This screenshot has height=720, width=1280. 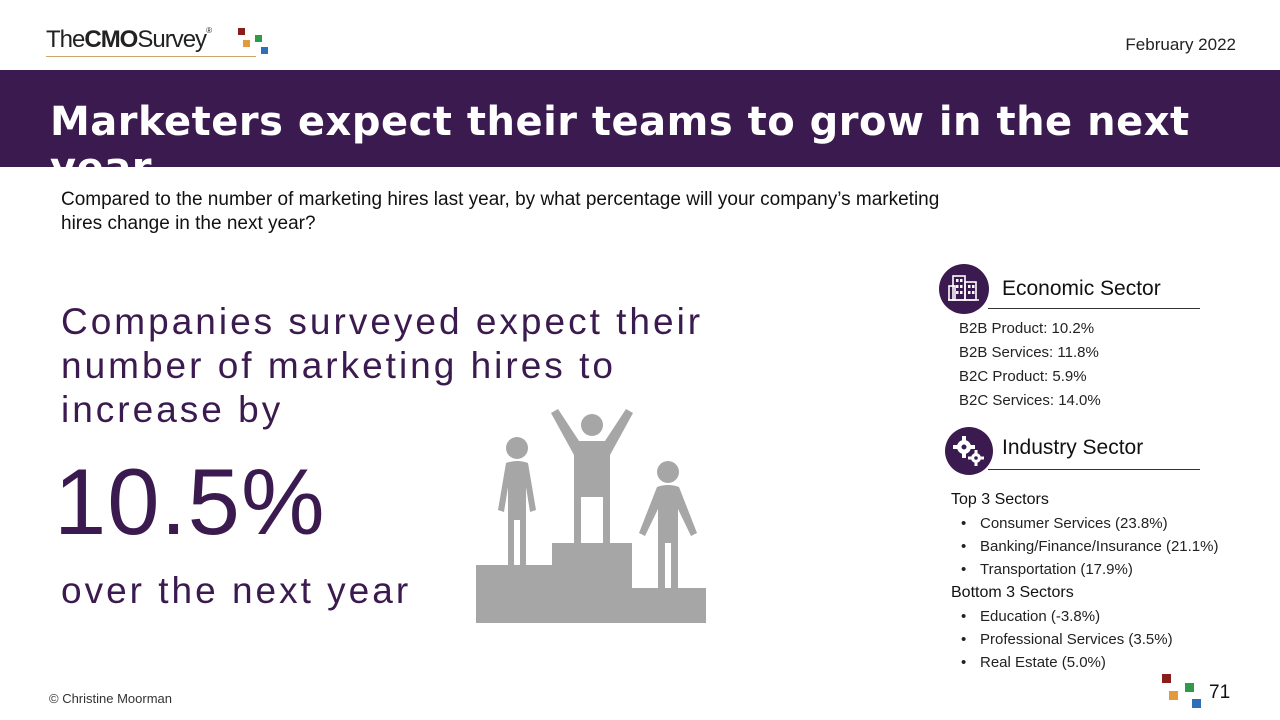 I want to click on logo-registered-mark: ®, so click(x=209, y=30).